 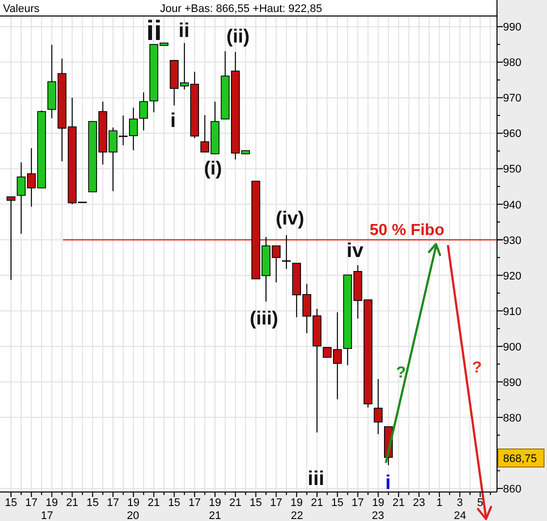 I want to click on y-tick-label: 950, so click(x=512, y=170).